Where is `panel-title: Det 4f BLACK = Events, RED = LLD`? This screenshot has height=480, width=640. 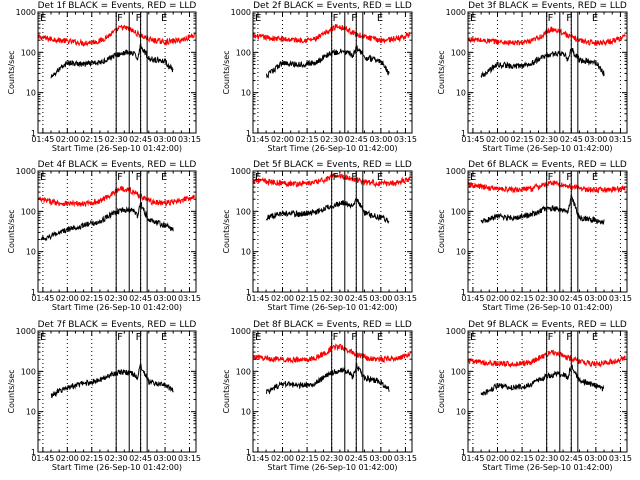 panel-title: Det 4f BLACK = Events, RED = LLD is located at coordinates (117, 165).